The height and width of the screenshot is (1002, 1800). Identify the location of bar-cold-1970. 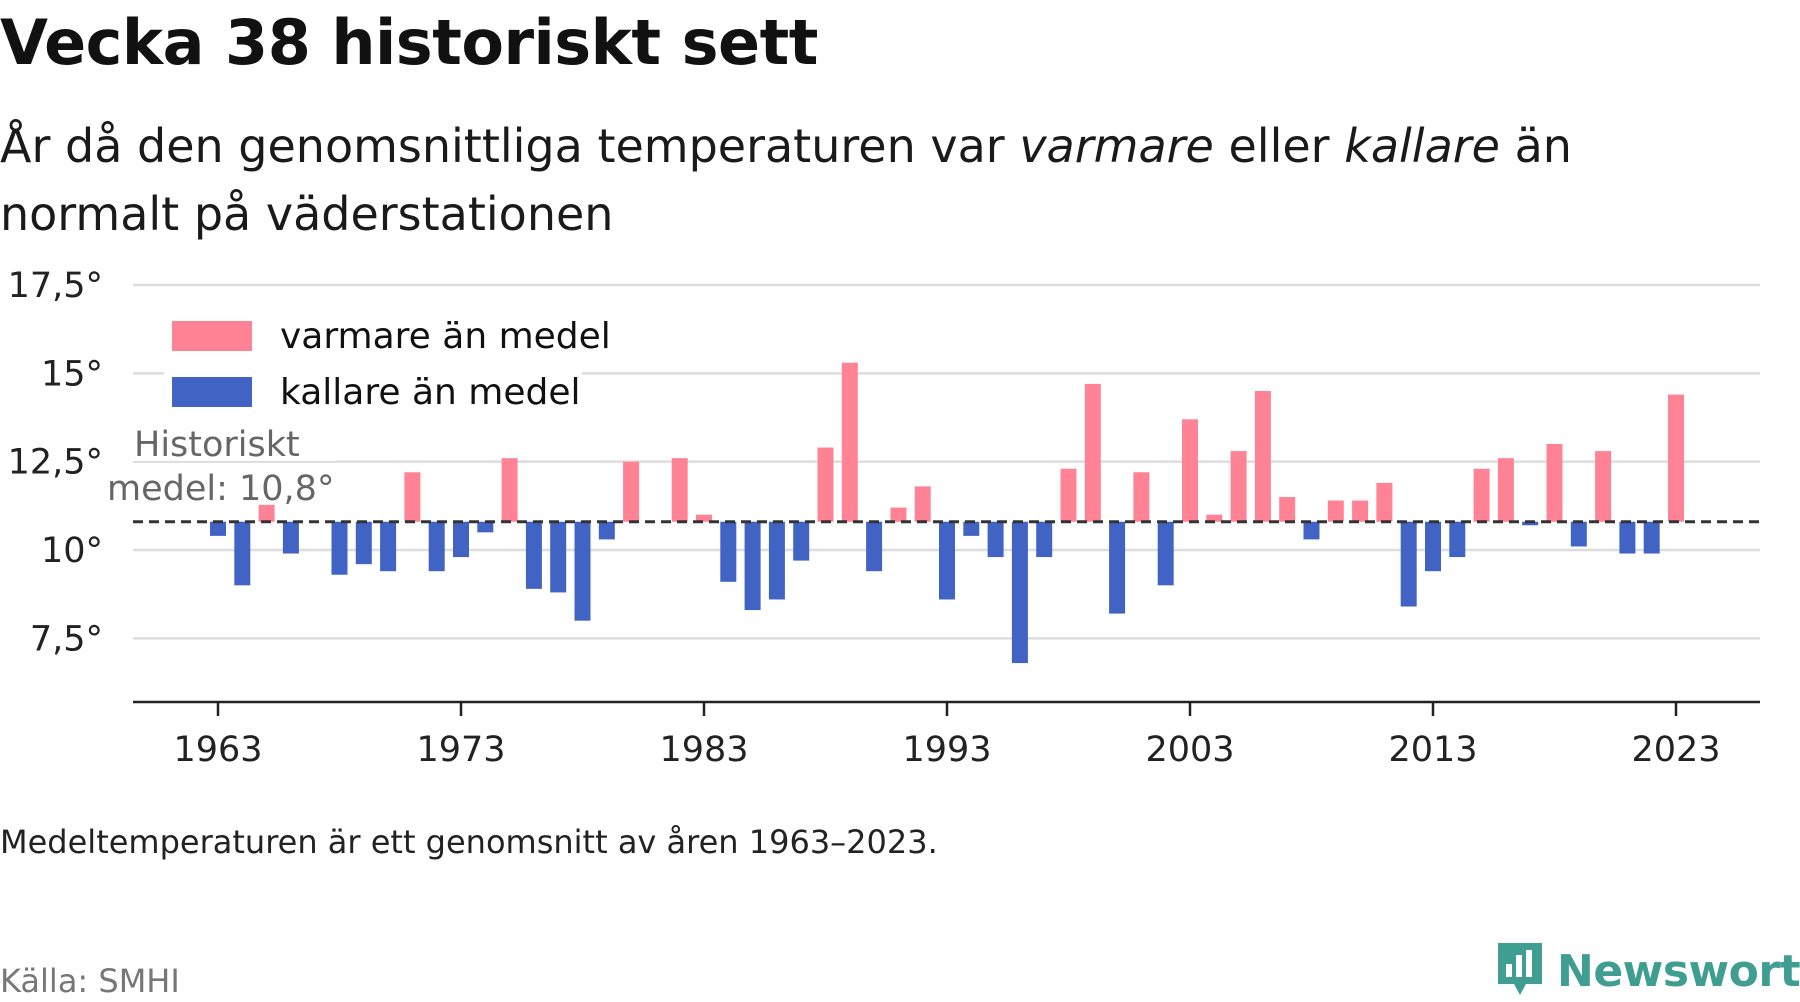
(388, 546).